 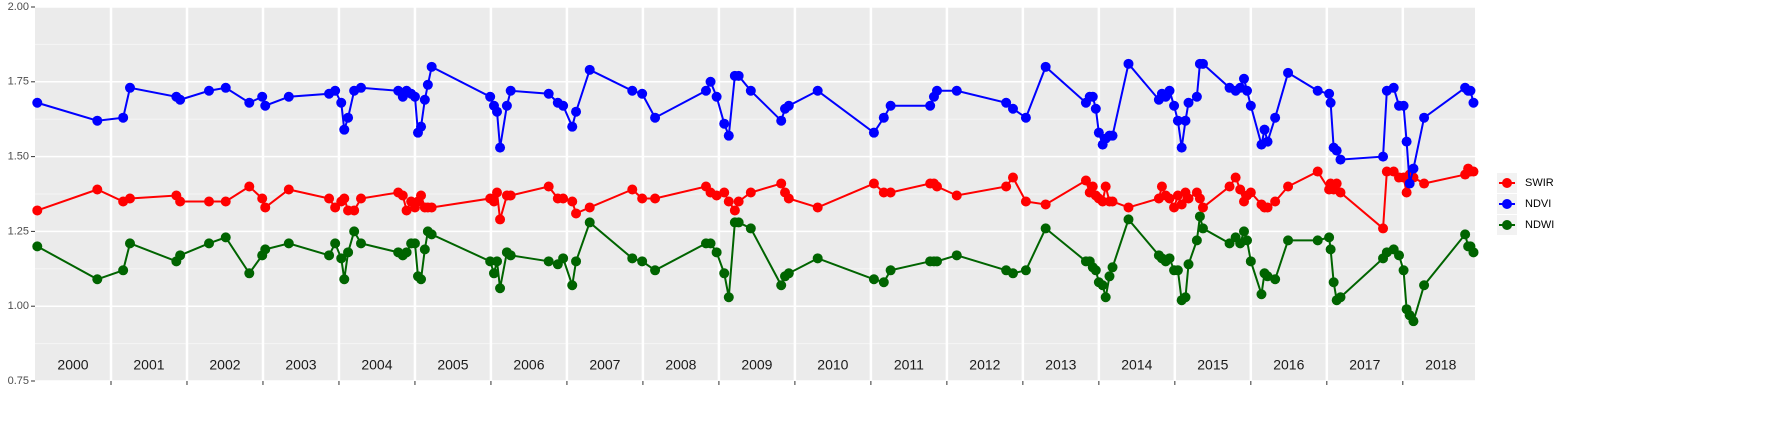 I want to click on year-label: 2003, so click(x=300, y=365).